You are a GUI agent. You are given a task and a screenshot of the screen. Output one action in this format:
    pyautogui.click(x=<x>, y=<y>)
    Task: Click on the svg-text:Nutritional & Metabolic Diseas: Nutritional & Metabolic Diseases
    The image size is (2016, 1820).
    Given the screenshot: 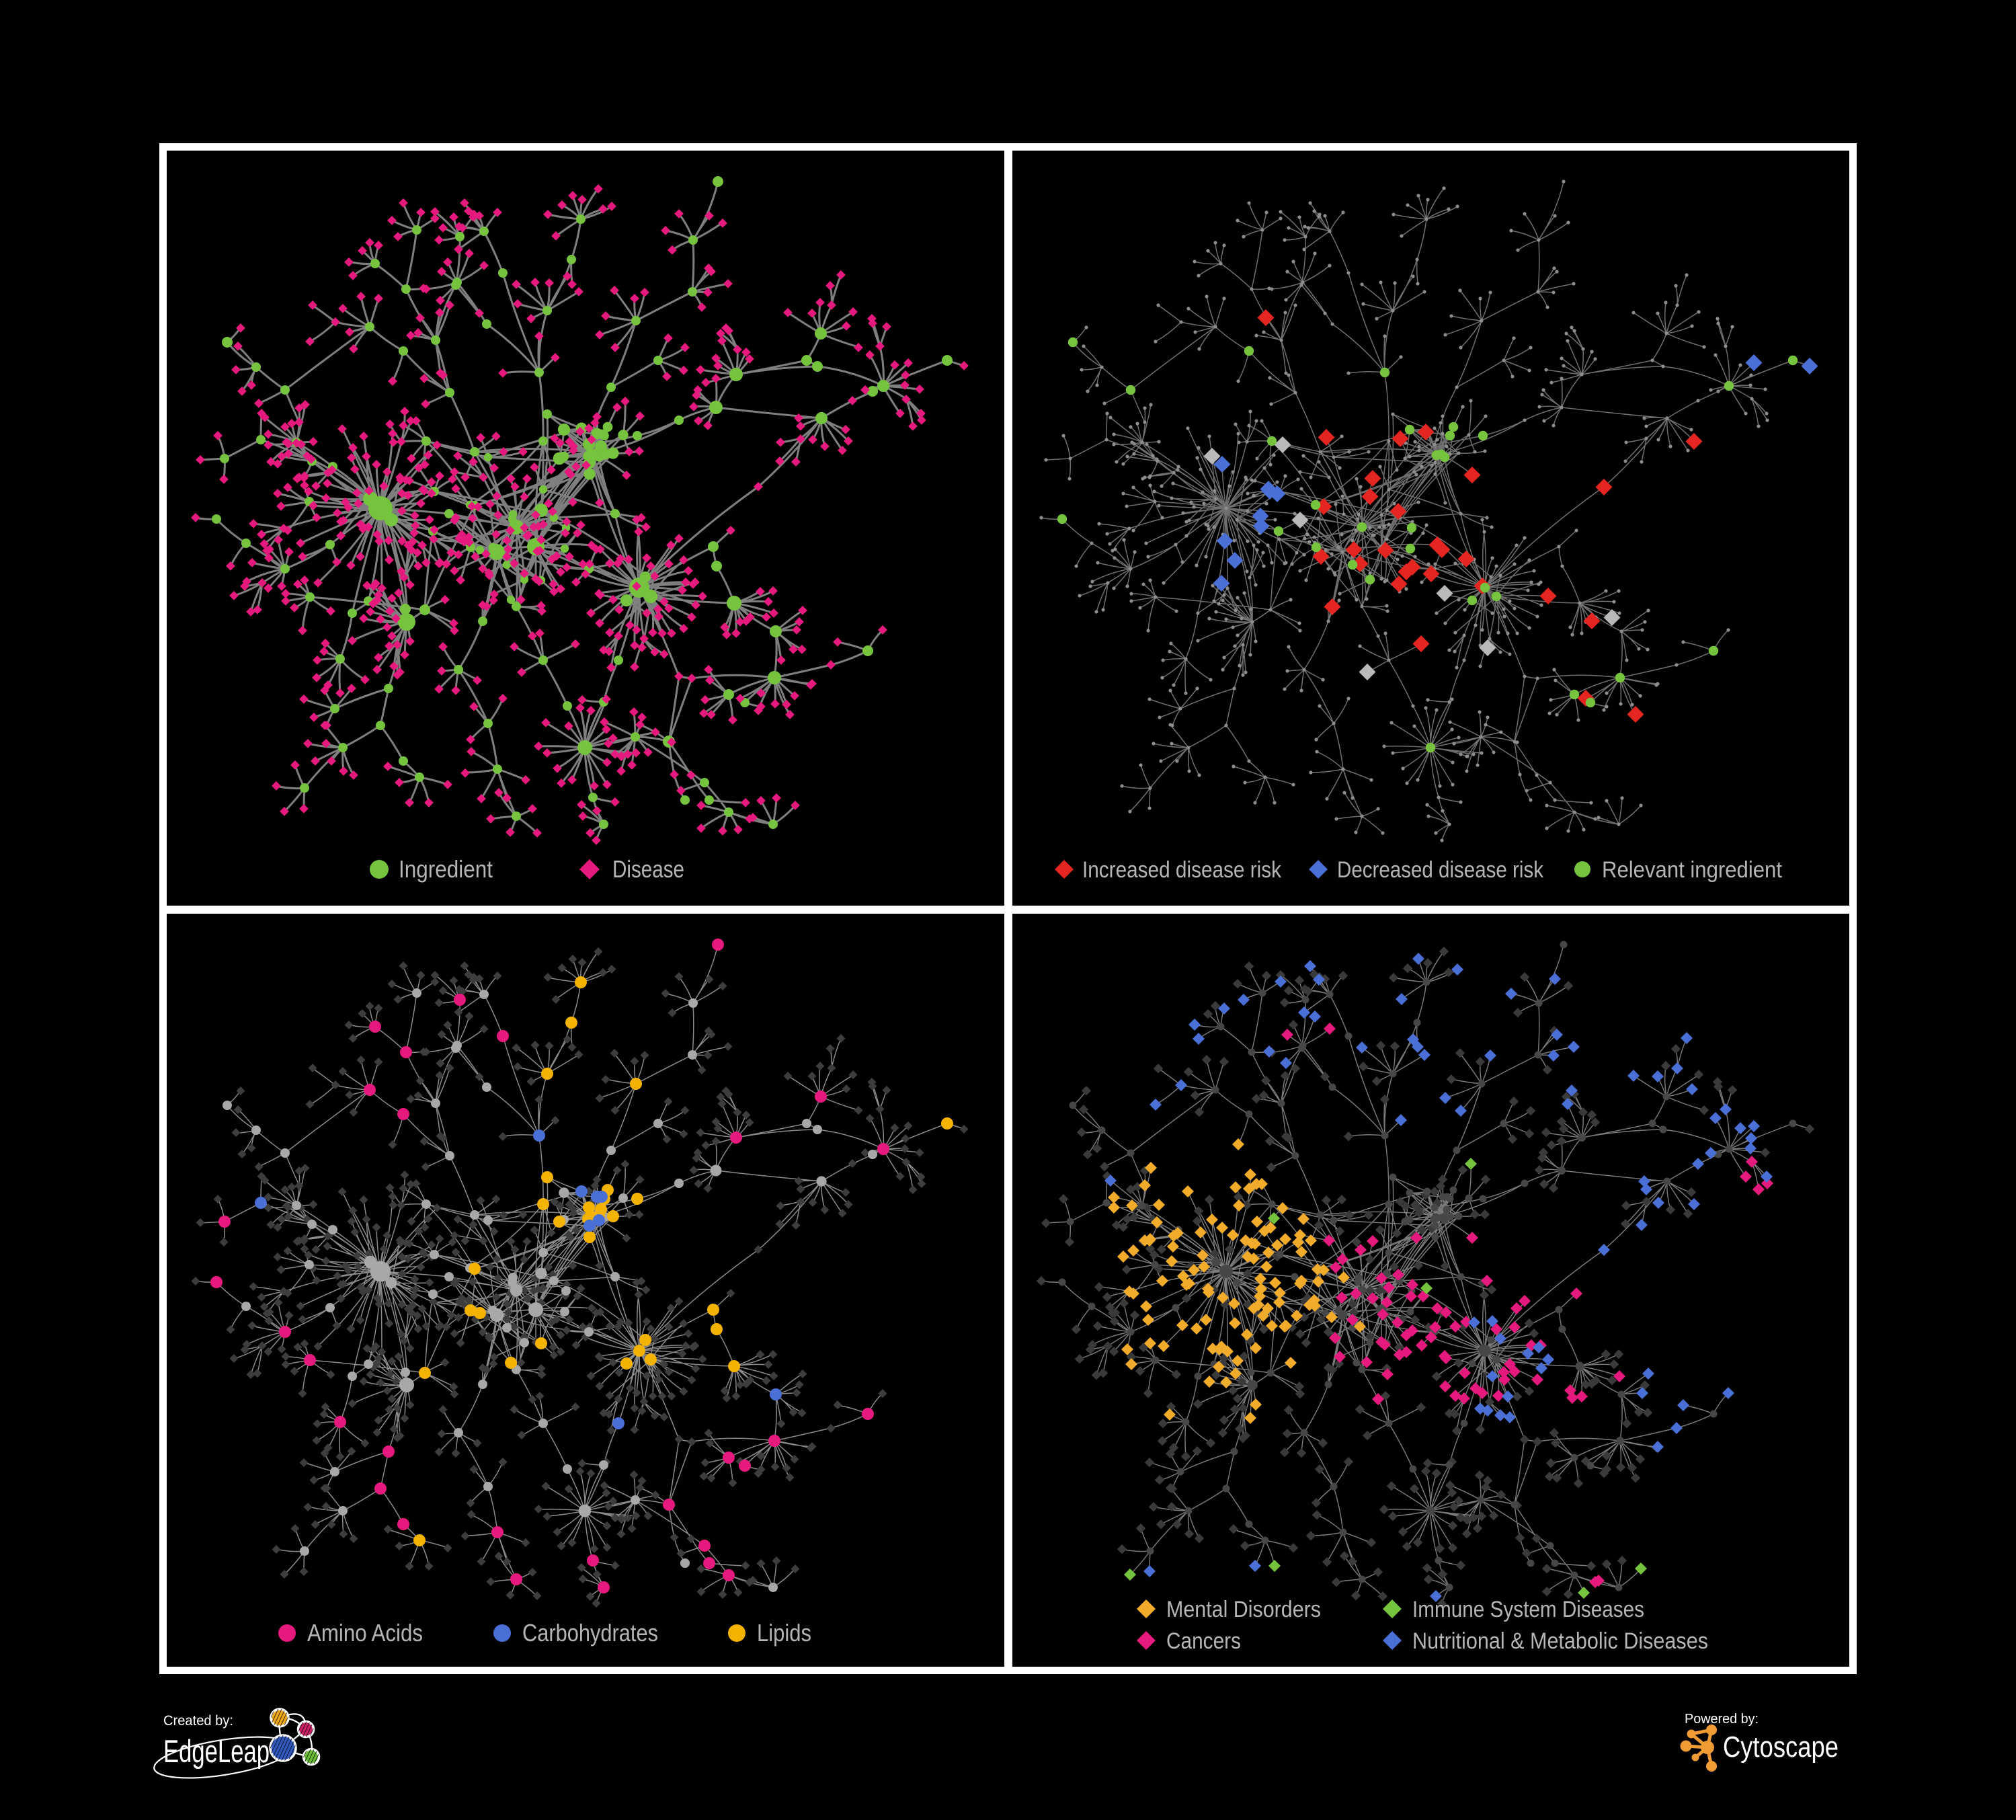 What is the action you would take?
    pyautogui.click(x=1560, y=1641)
    